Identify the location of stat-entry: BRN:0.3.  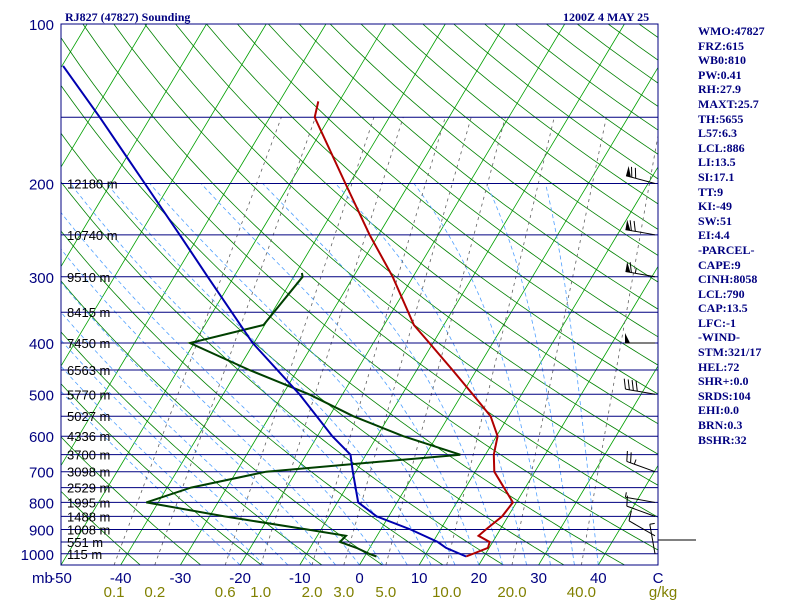
(720, 425).